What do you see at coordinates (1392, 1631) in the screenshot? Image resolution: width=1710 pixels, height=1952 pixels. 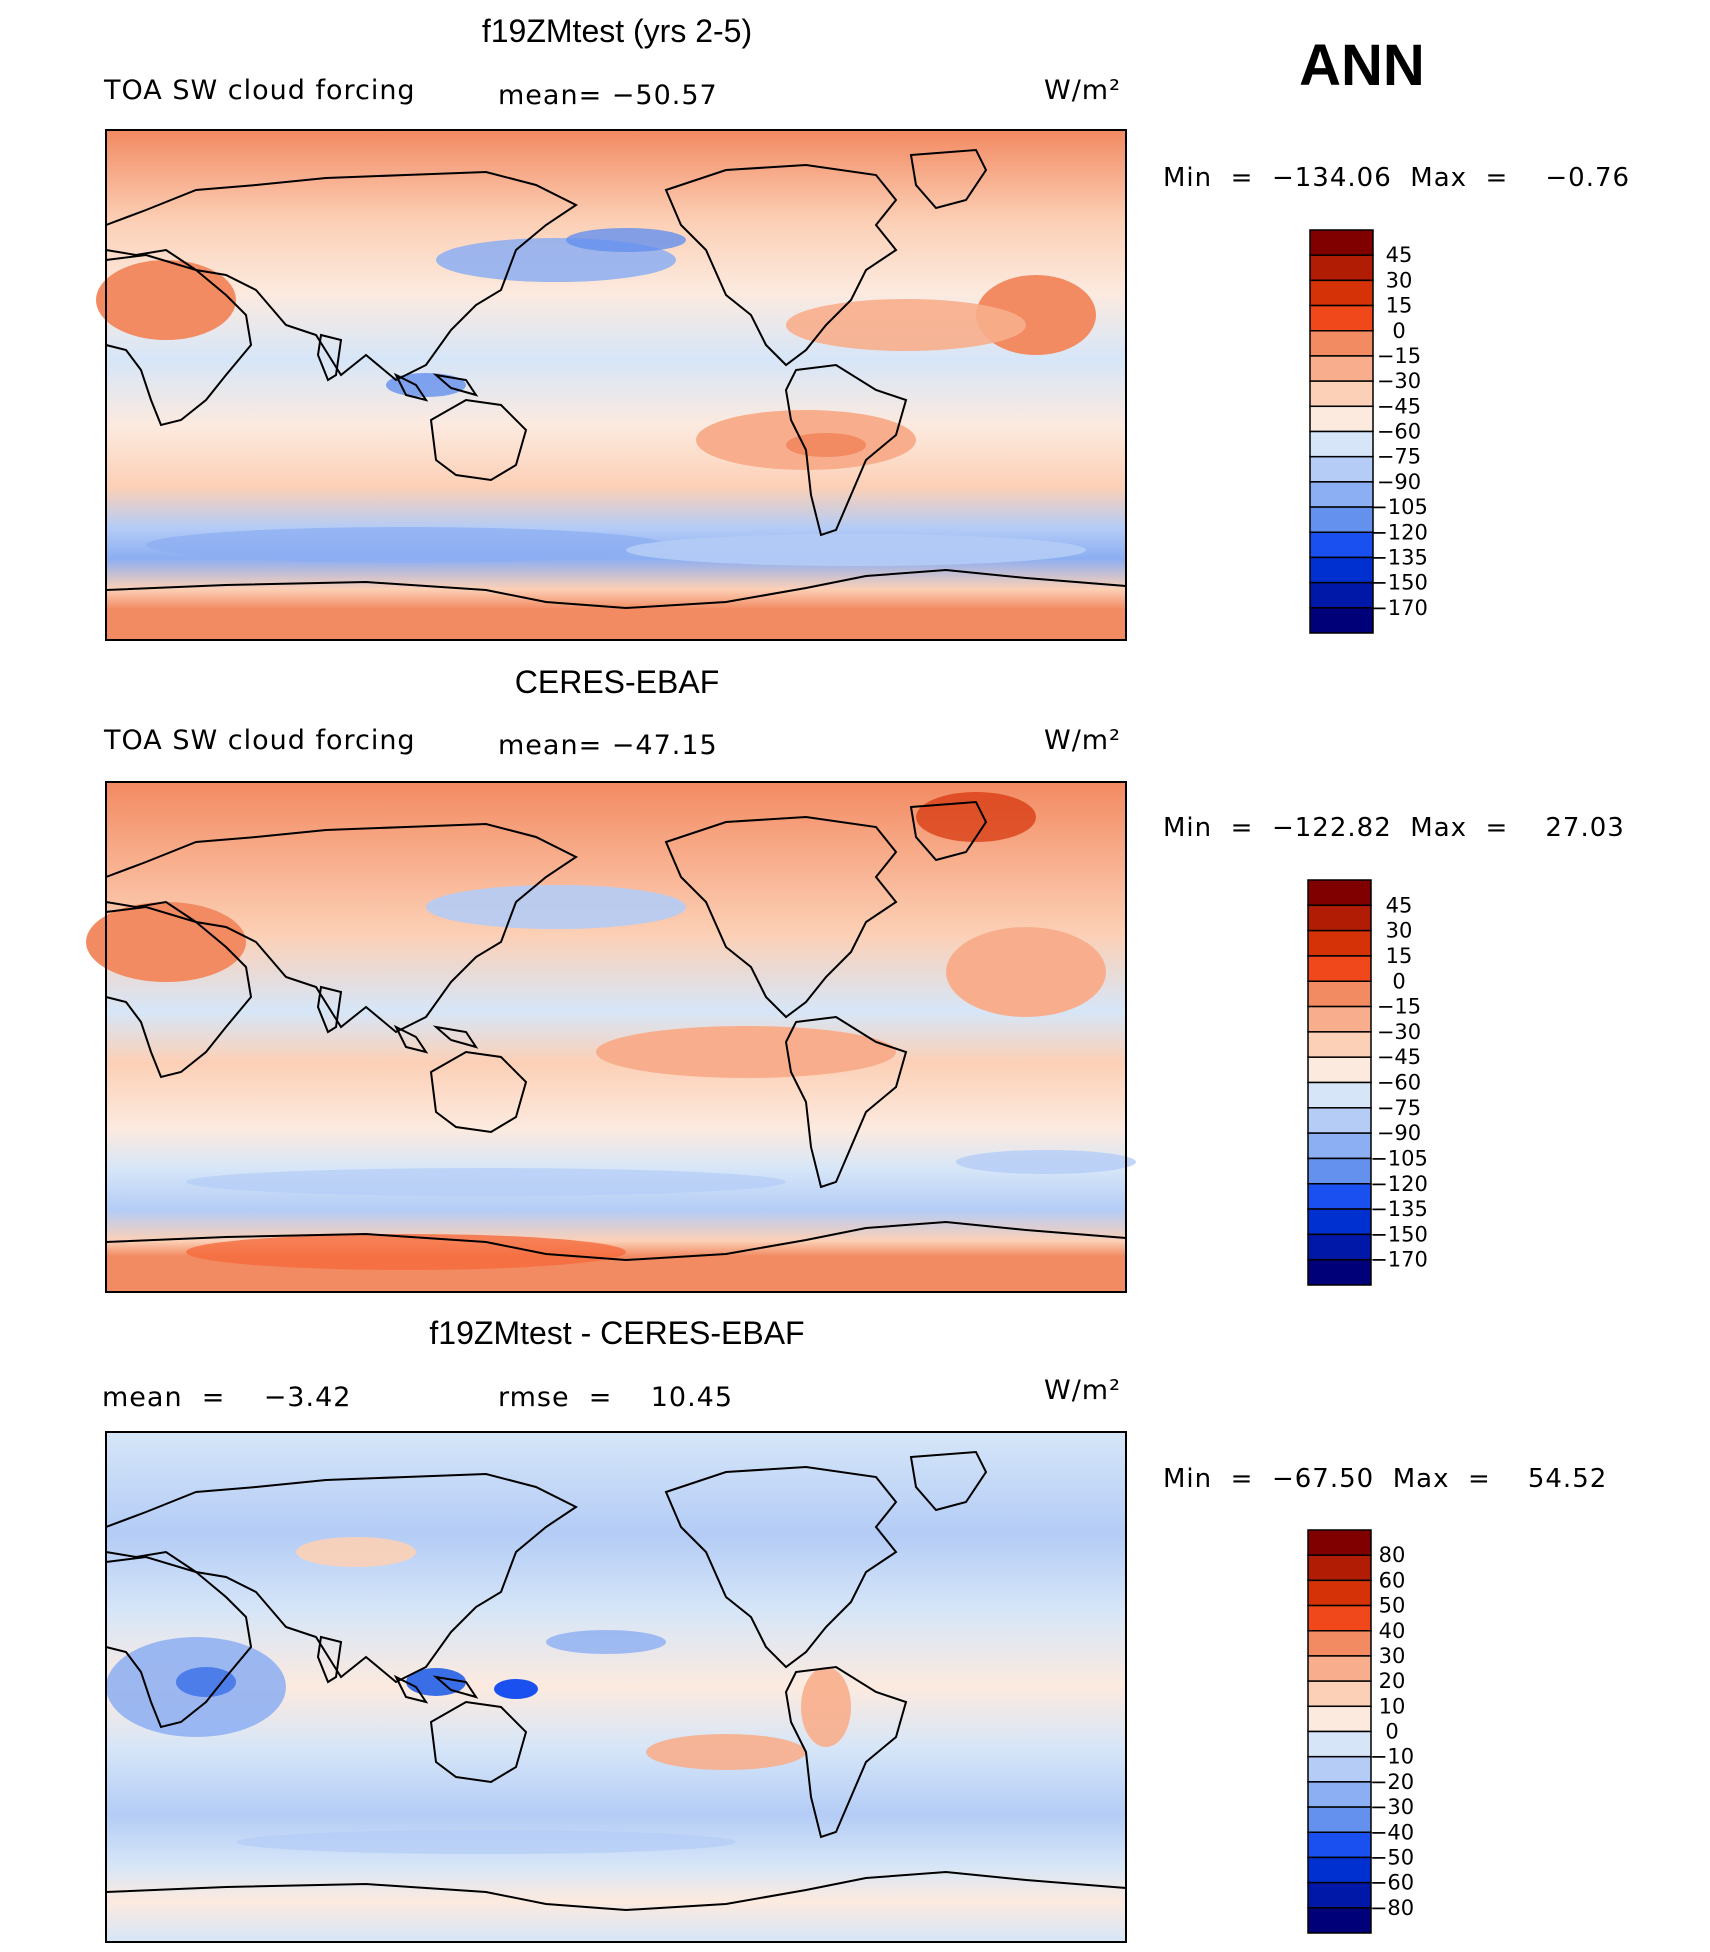 I see `colorbar-tick-label: 40` at bounding box center [1392, 1631].